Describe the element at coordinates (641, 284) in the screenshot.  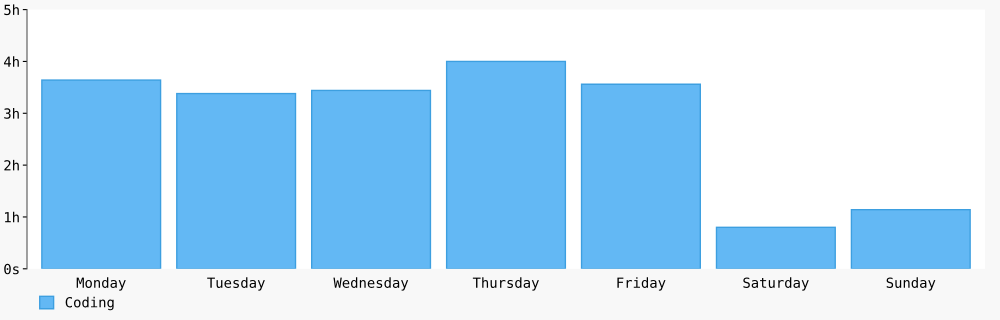
I see `x-tick-label: Friday` at that location.